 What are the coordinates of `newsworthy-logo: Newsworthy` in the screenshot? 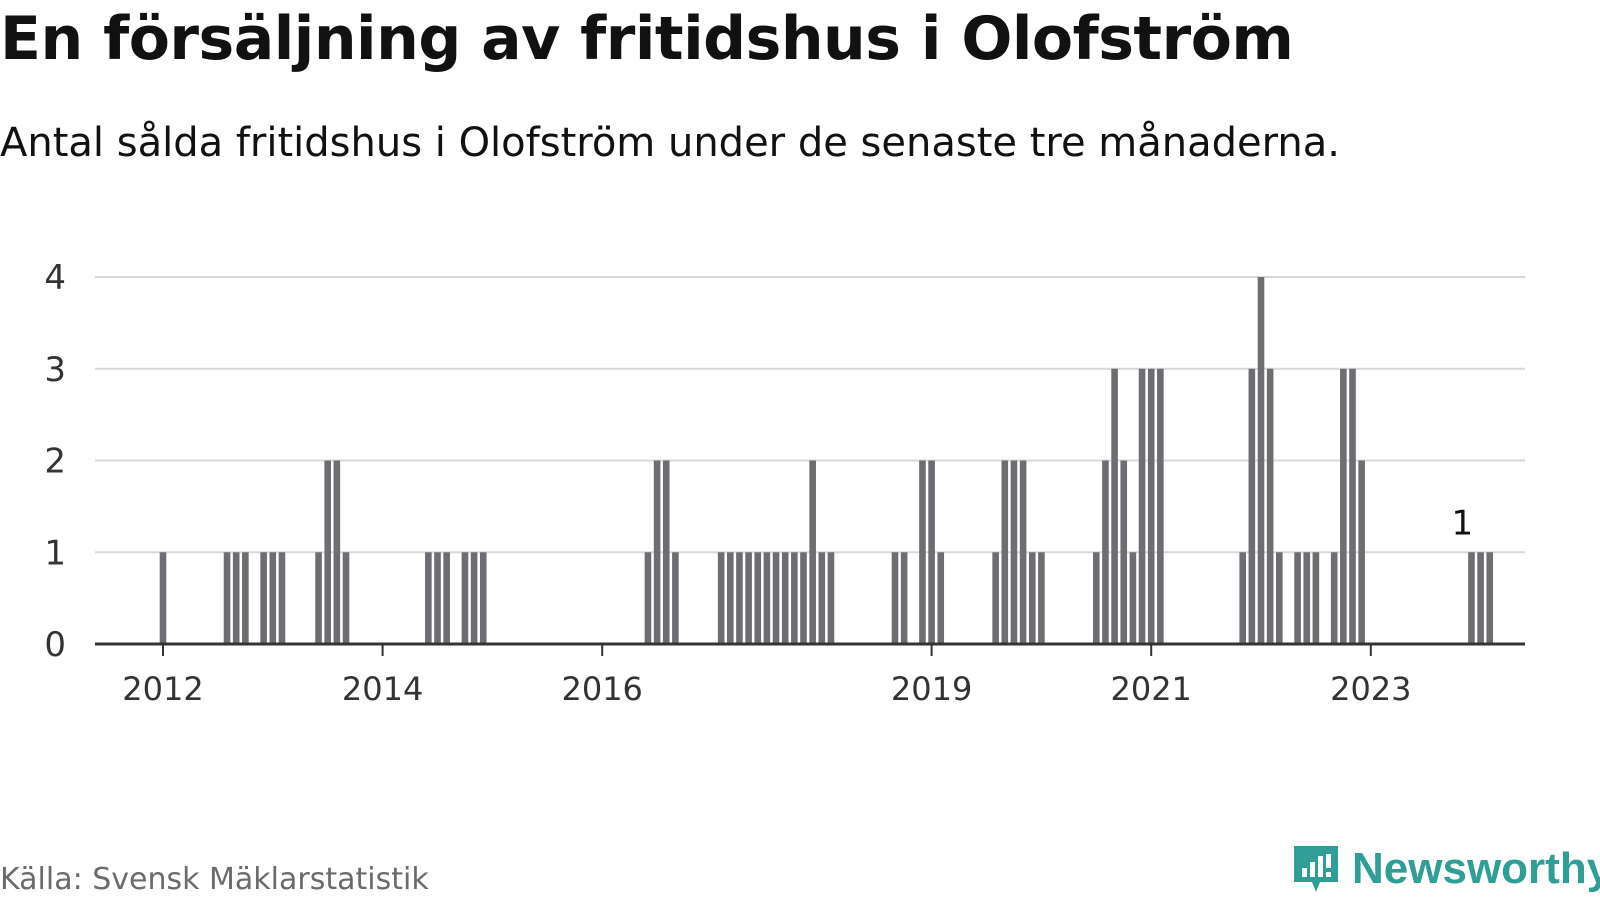 It's located at (1445, 869).